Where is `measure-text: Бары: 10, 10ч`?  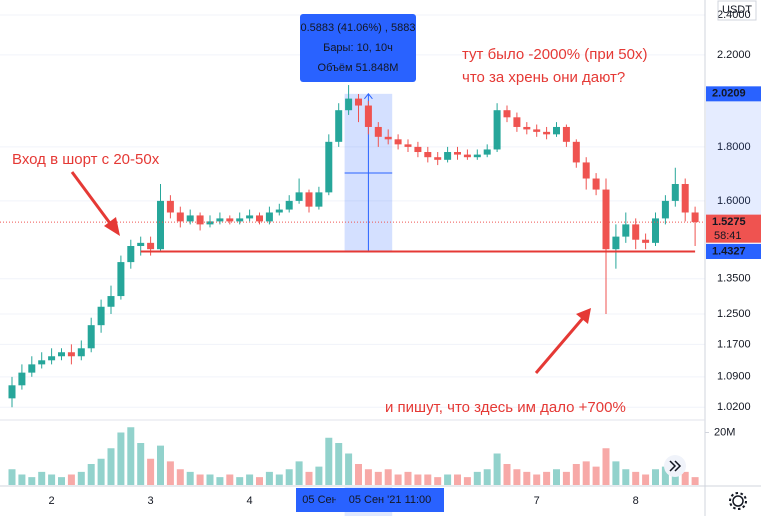 measure-text: Бары: 10, 10ч is located at coordinates (358, 48).